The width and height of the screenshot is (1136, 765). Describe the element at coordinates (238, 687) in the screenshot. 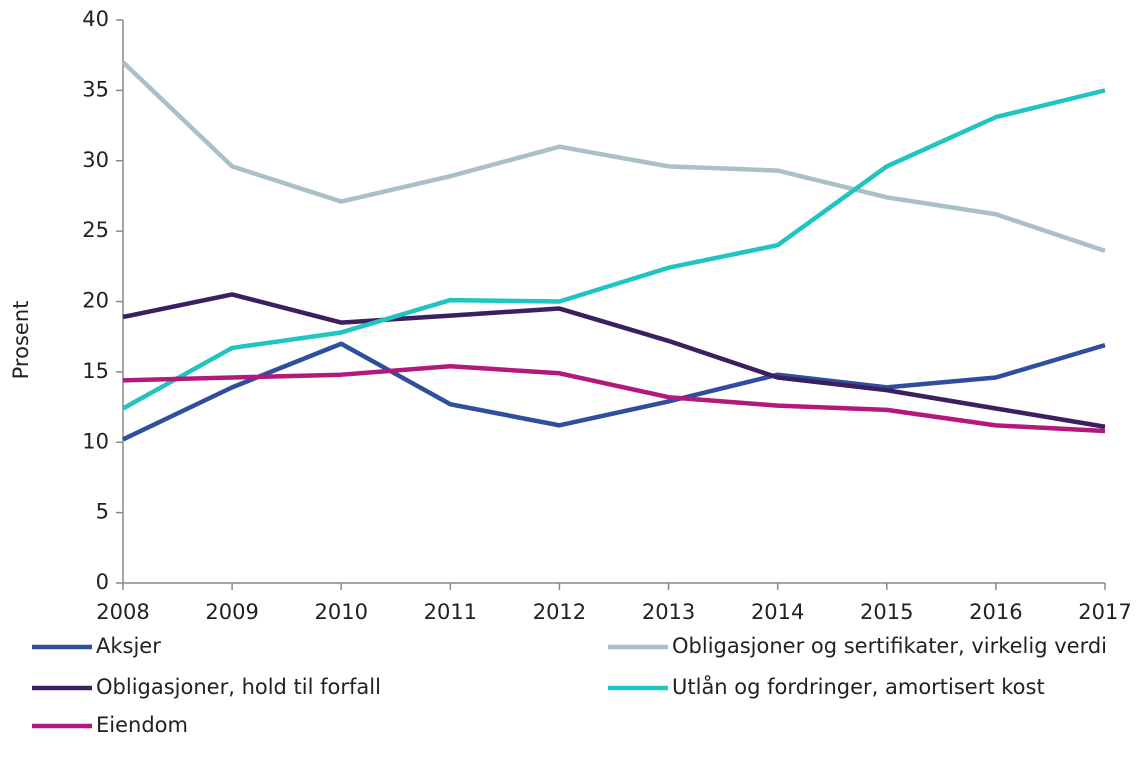

I see `legend-label: Obligasjoner, hold til forfall` at that location.